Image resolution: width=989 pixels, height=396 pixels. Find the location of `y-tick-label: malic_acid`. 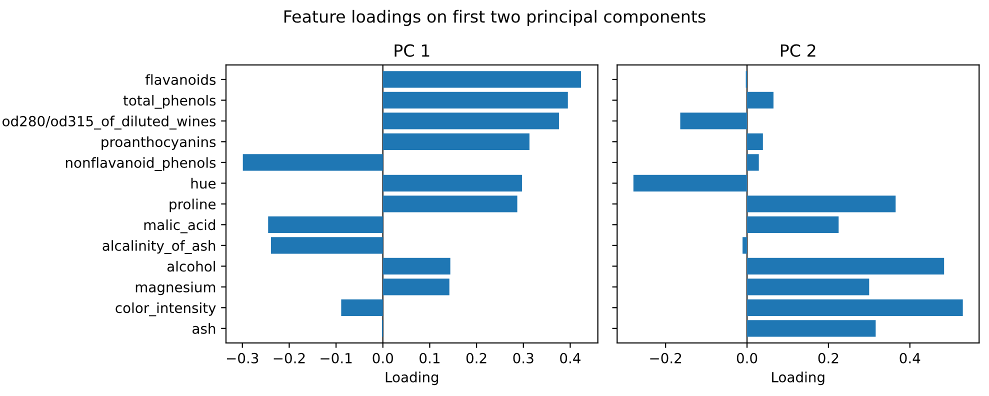

y-tick-label: malic_acid is located at coordinates (179, 226).